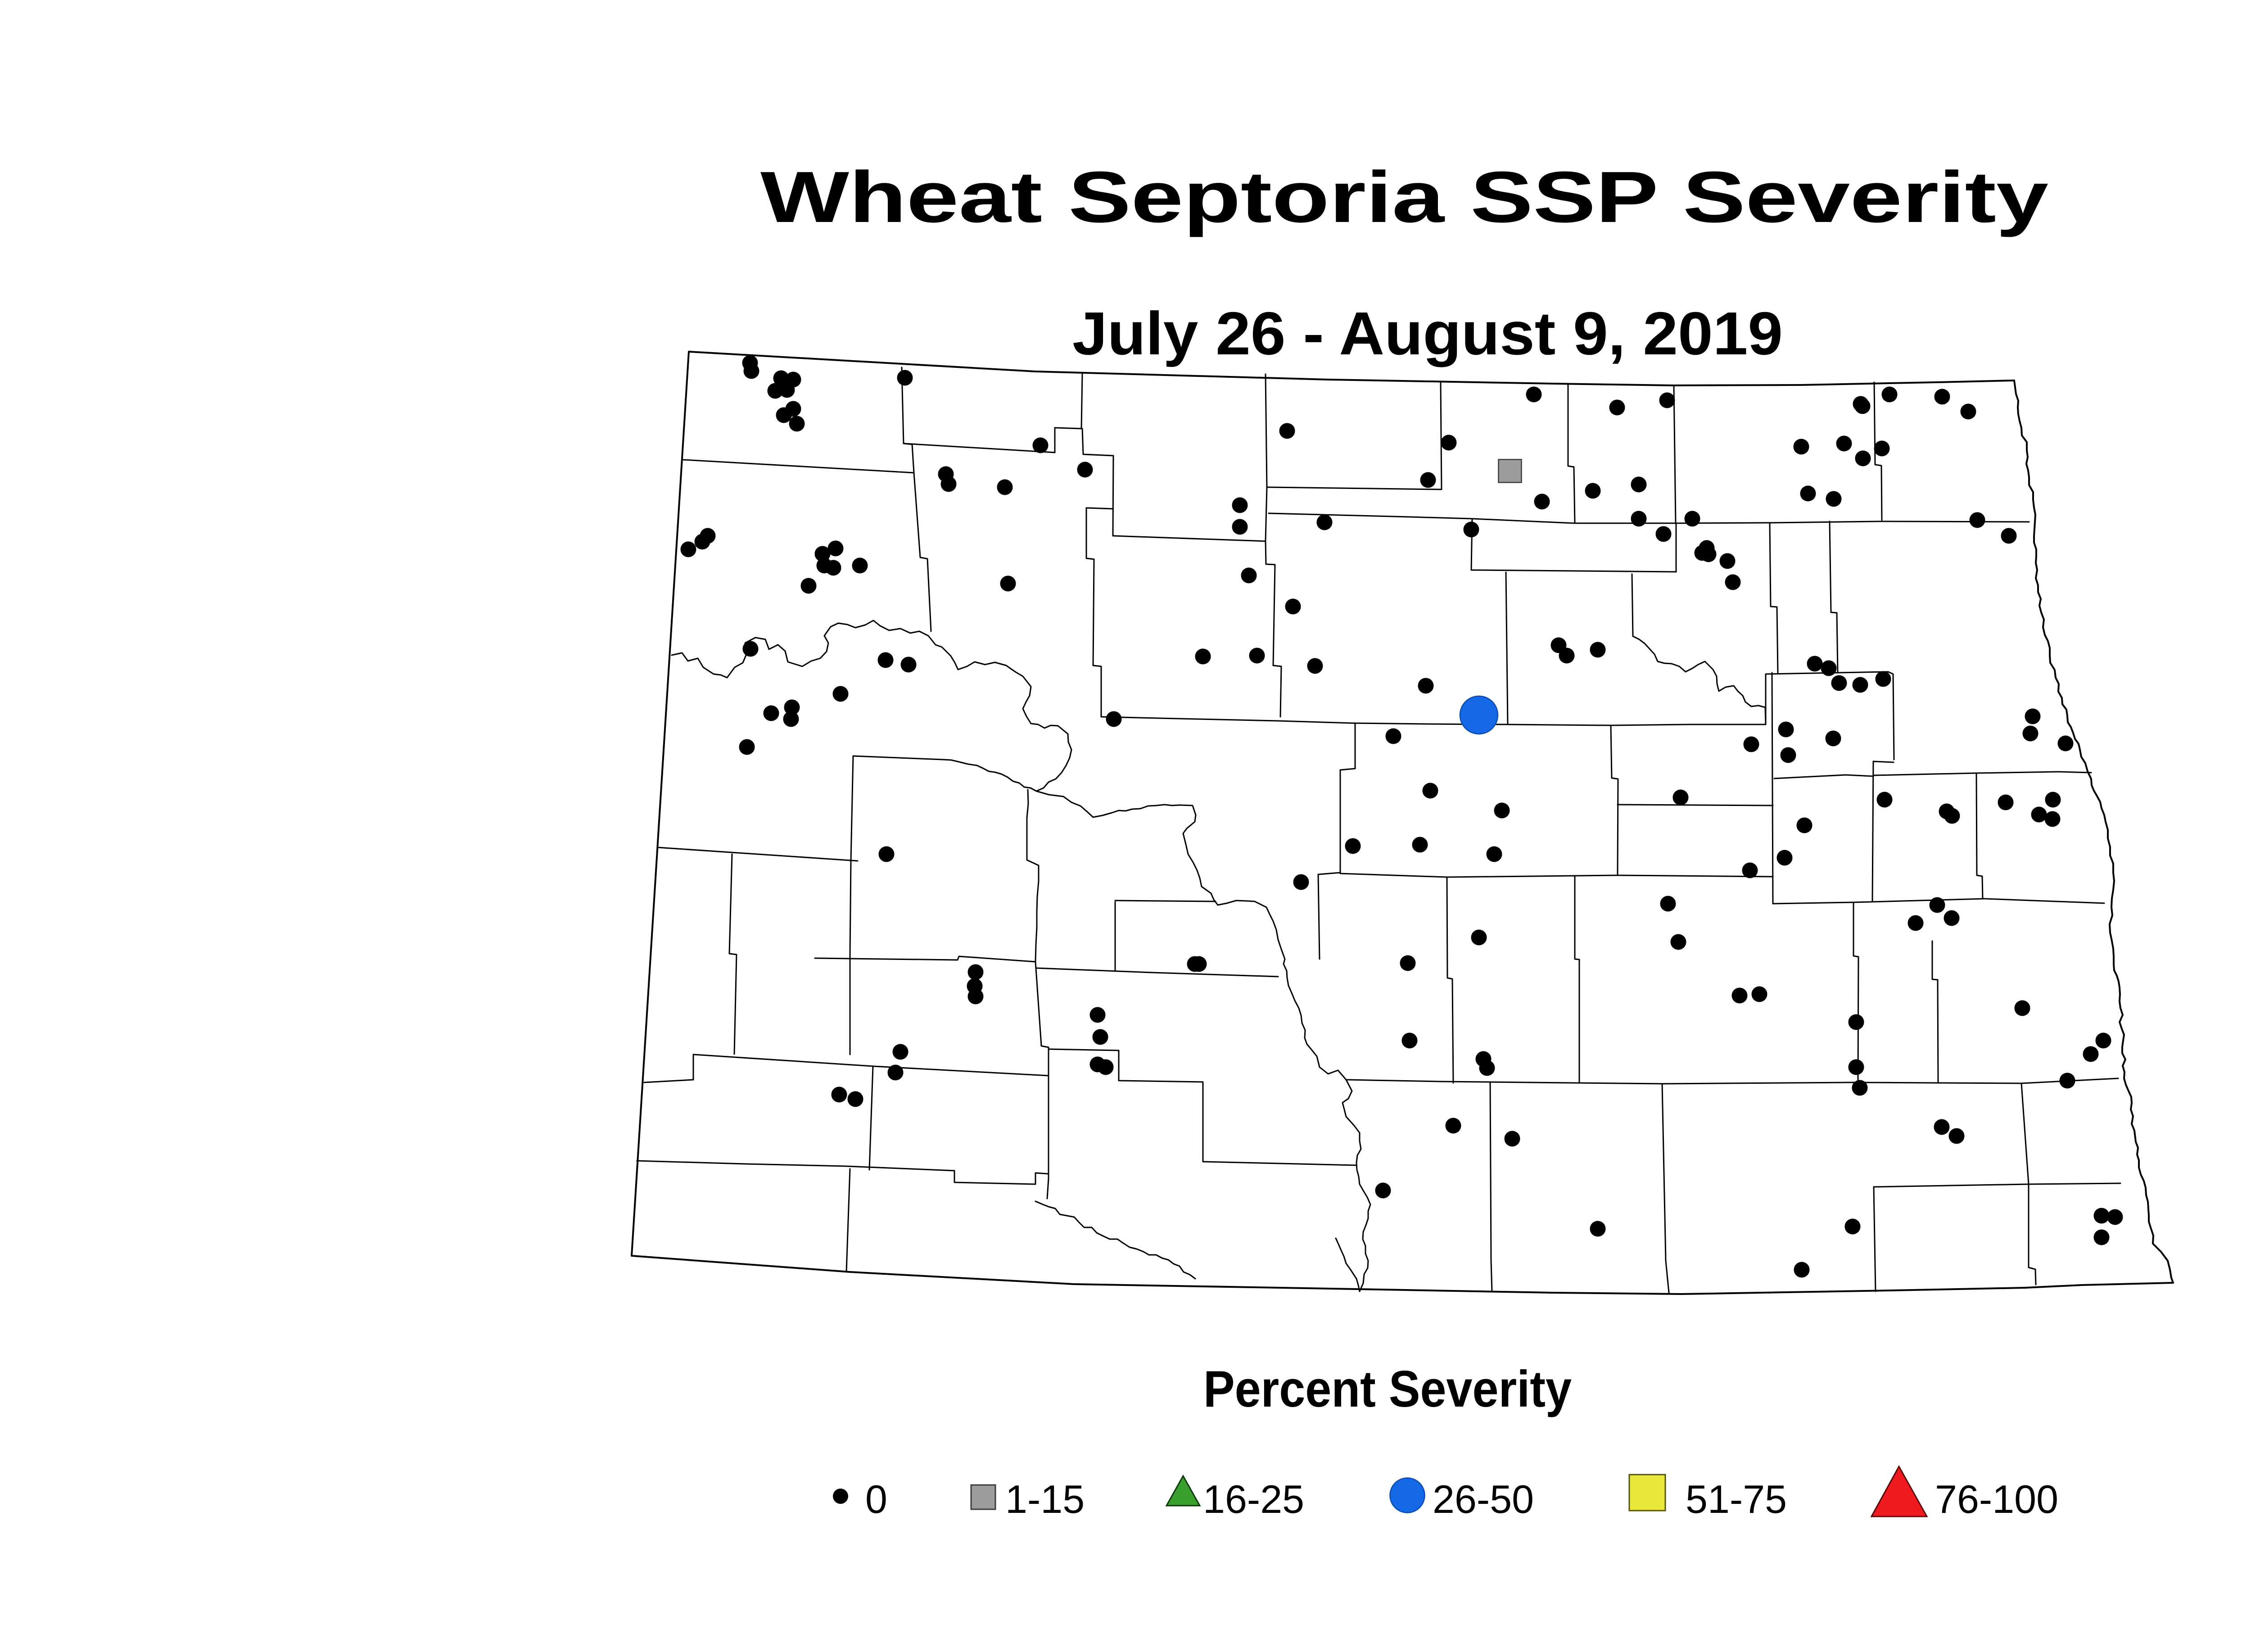  I want to click on svg-text: 76-100, so click(1997, 1499).